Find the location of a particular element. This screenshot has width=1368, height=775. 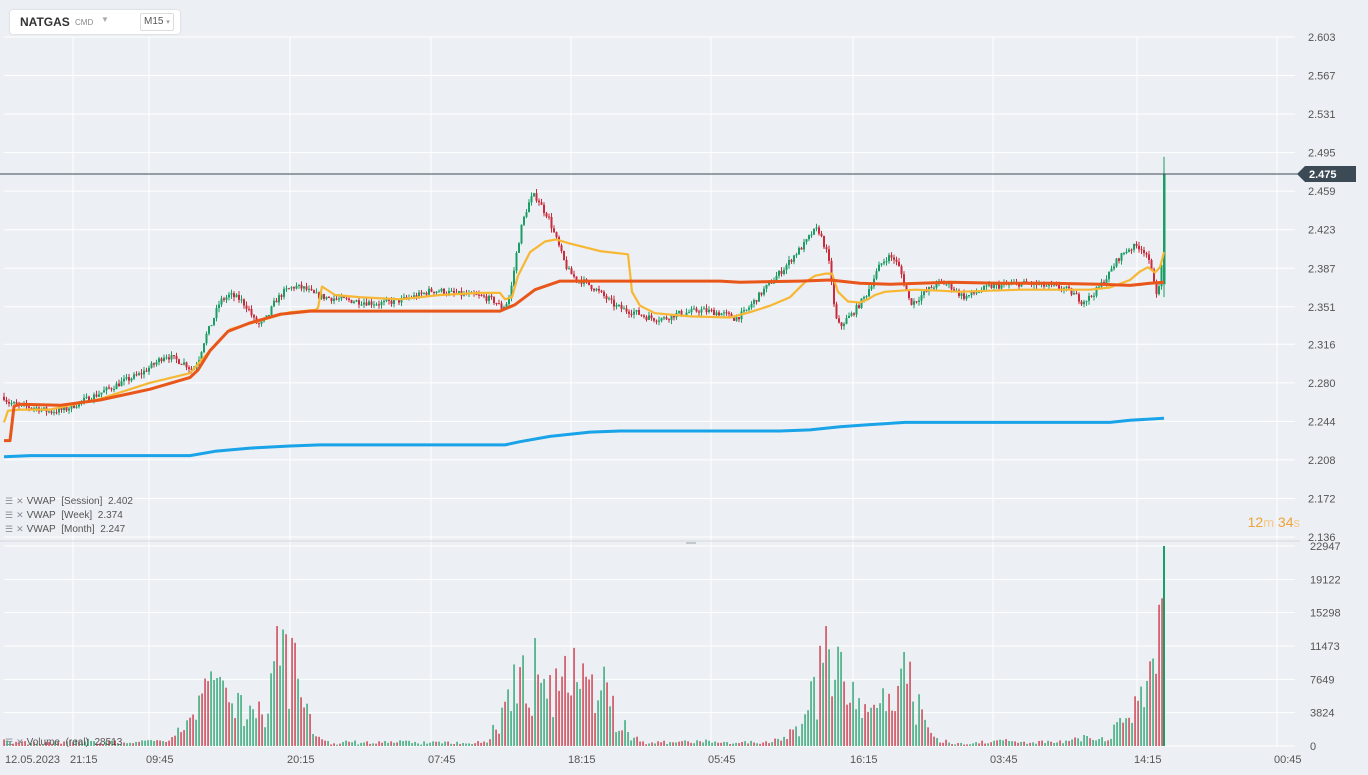

time-tick-label: 00:45 is located at coordinates (1288, 760).